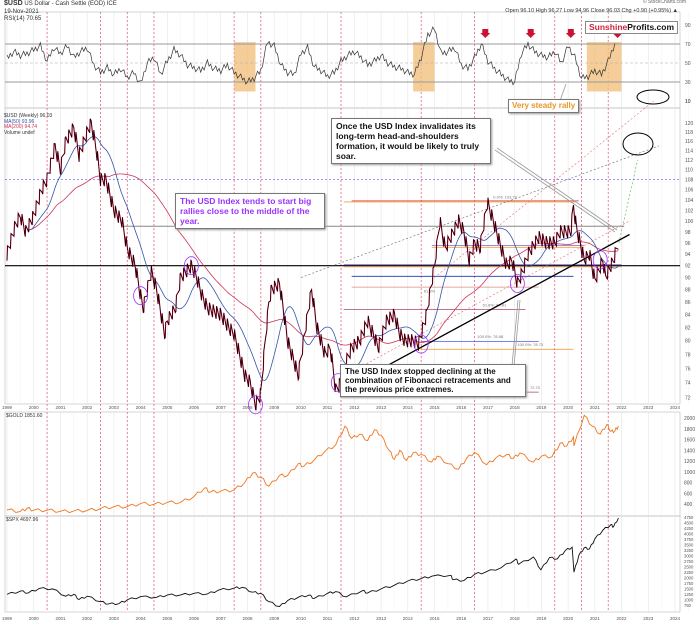 The image size is (700, 625). I want to click on year-label-upper: 2017, so click(488, 407).